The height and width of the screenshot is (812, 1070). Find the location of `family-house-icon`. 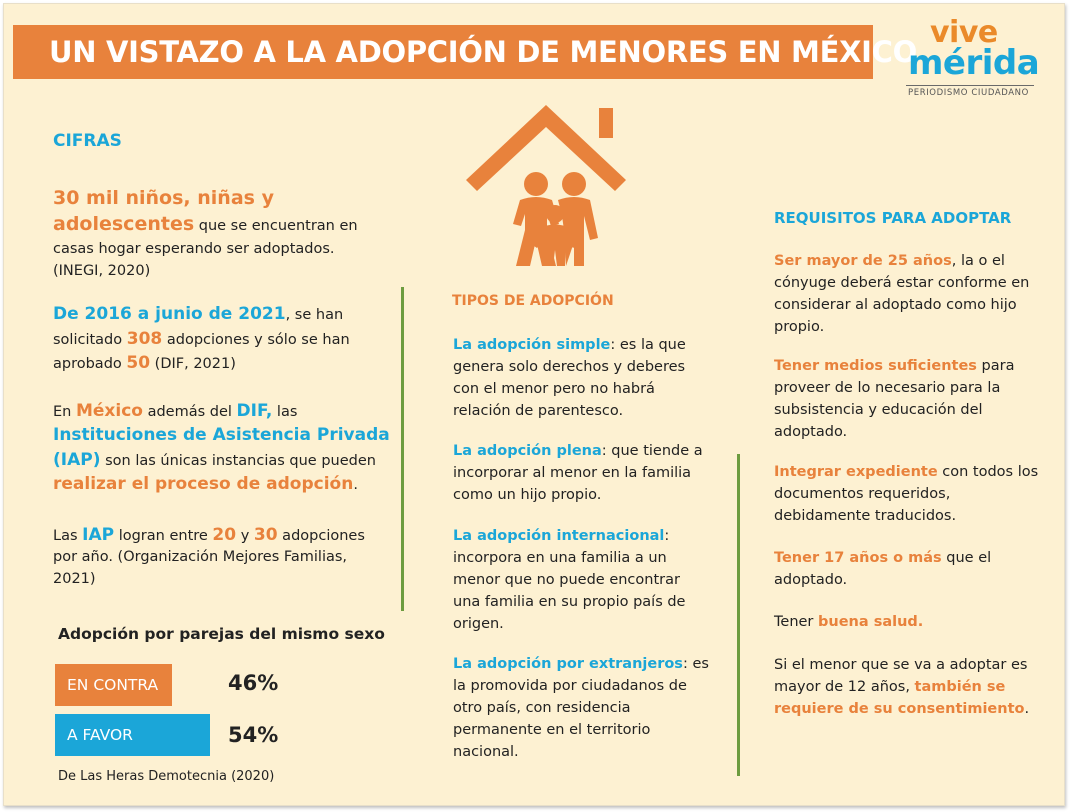

family-house-icon is located at coordinates (546, 185).